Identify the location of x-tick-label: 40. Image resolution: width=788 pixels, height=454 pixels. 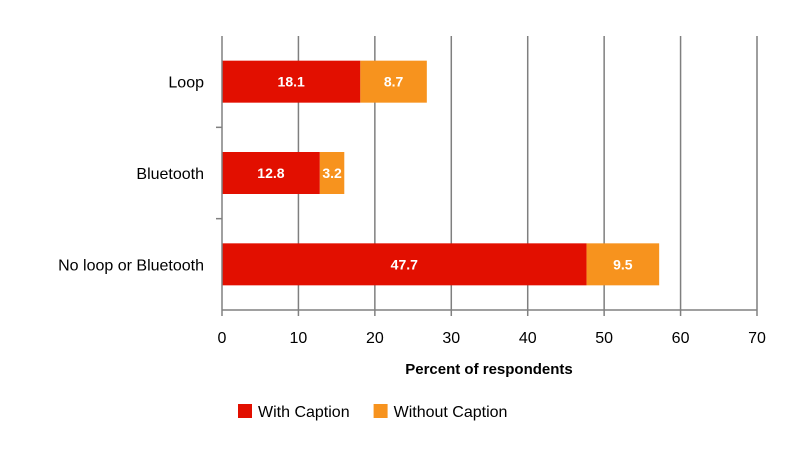
(528, 338).